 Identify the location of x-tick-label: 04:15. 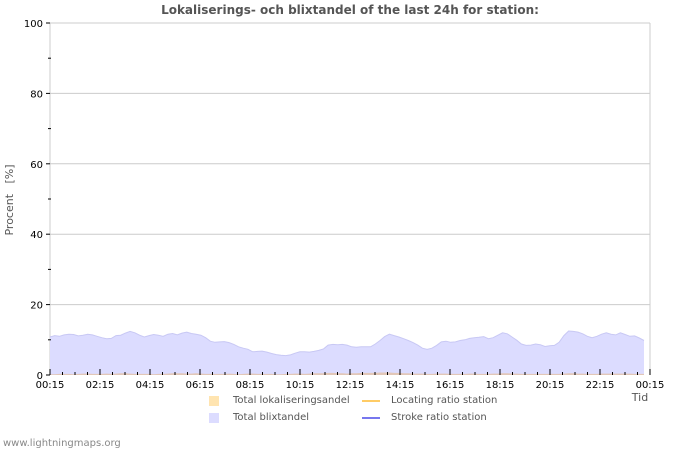
(150, 385).